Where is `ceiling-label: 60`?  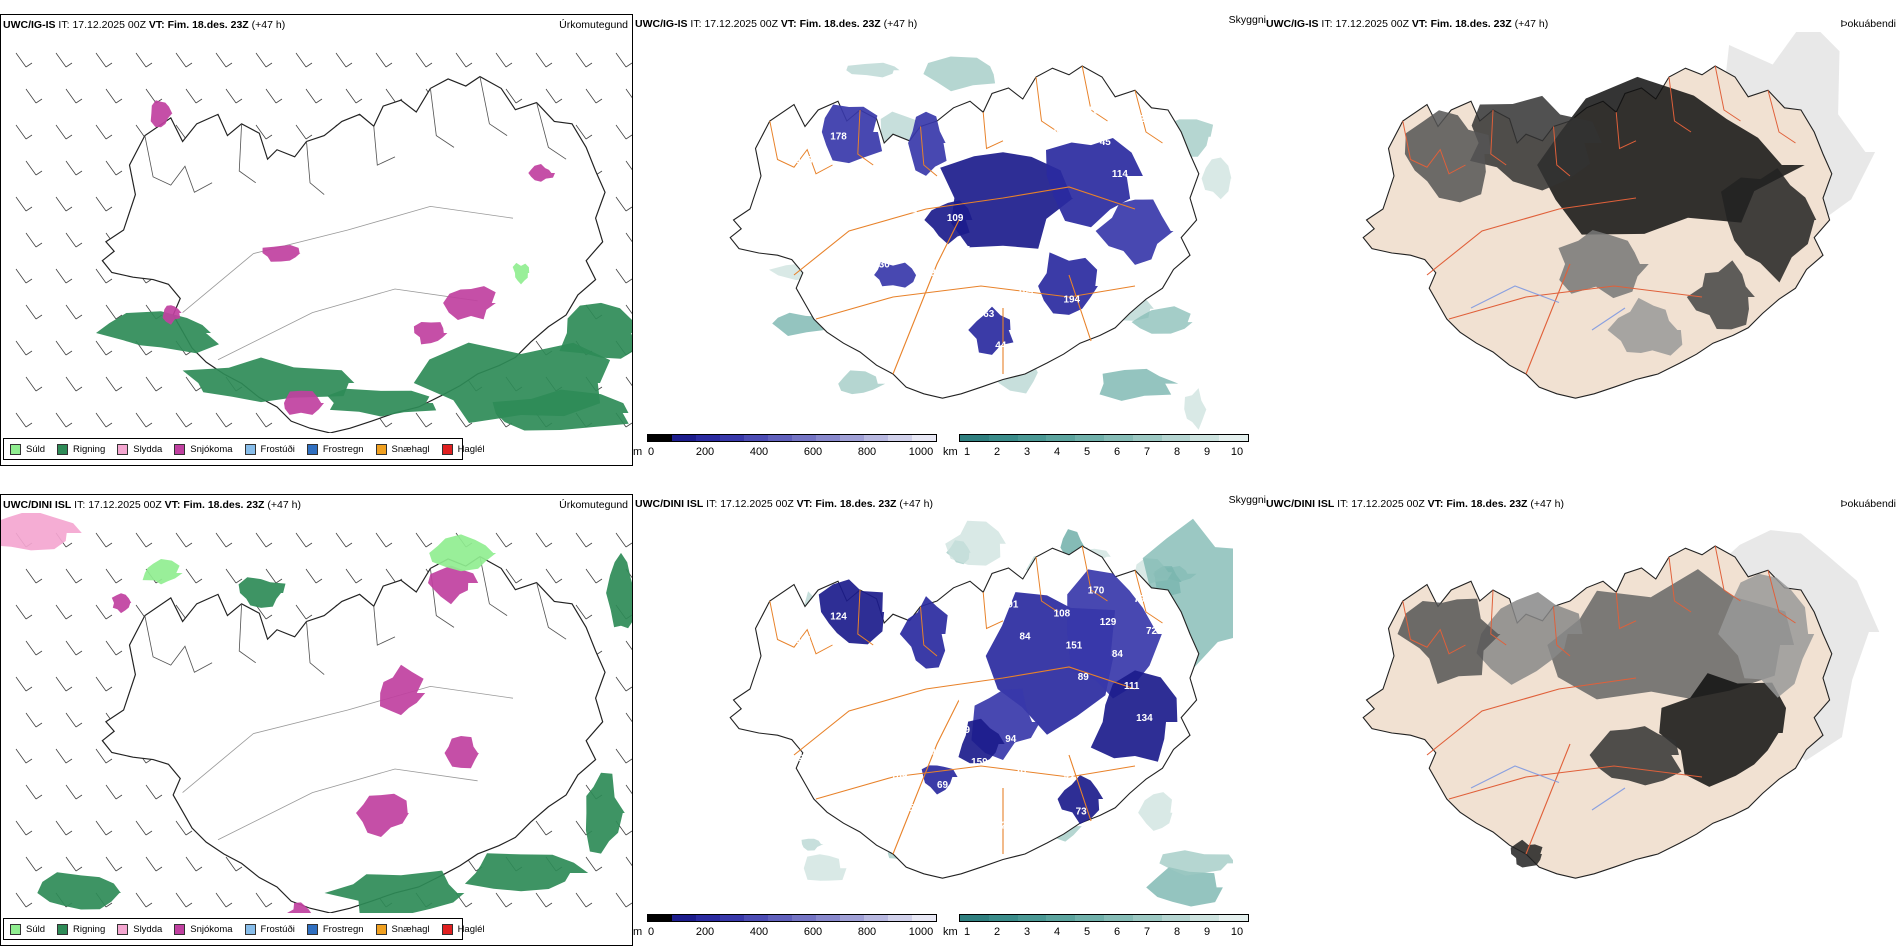 ceiling-label: 60 is located at coordinates (790, 128).